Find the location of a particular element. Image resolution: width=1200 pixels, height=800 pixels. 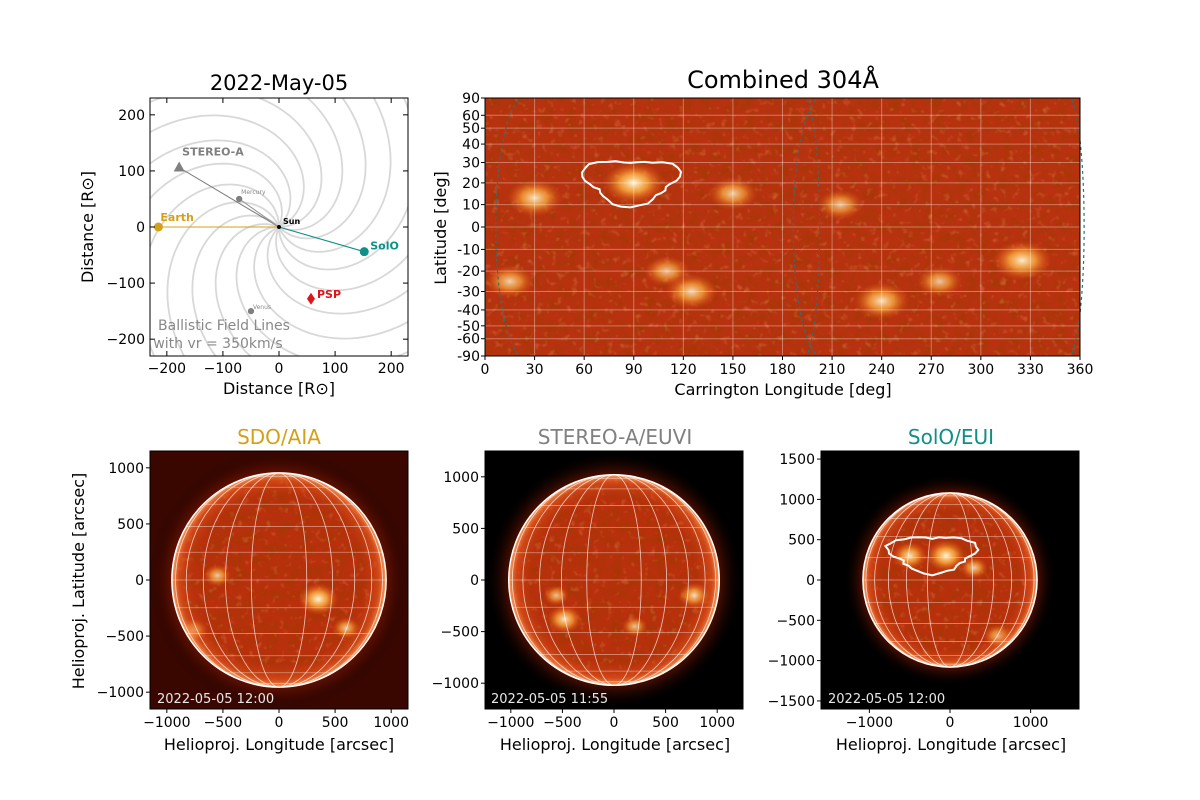

sdo-title: SDO/AIA is located at coordinates (279, 437).